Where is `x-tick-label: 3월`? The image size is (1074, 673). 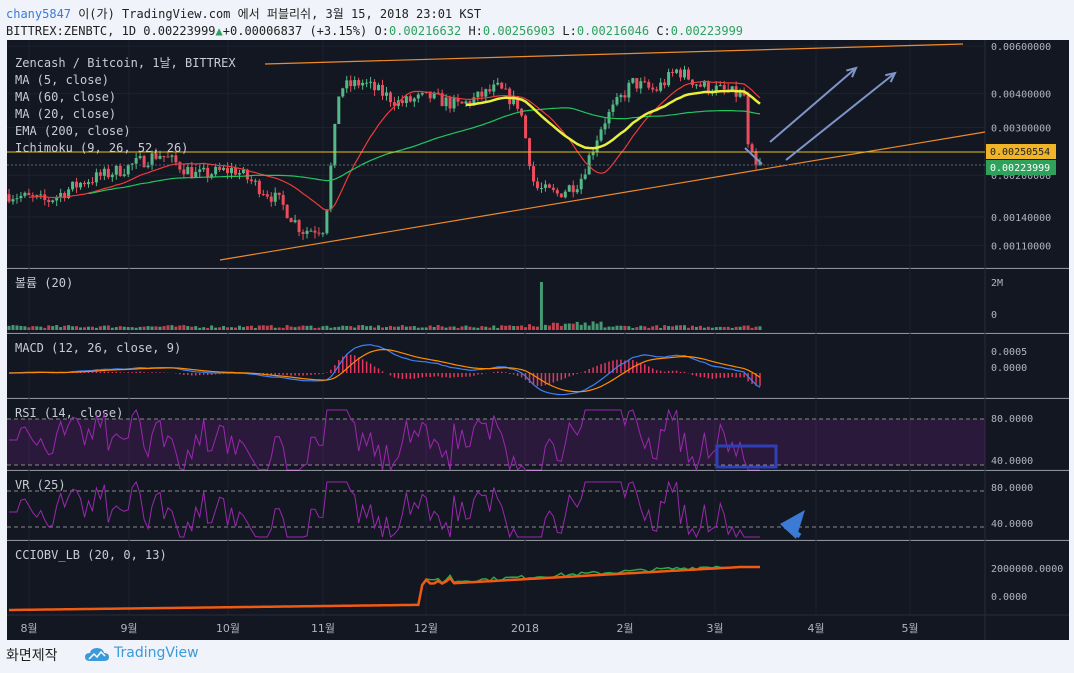
x-tick-label: 3월 is located at coordinates (714, 628).